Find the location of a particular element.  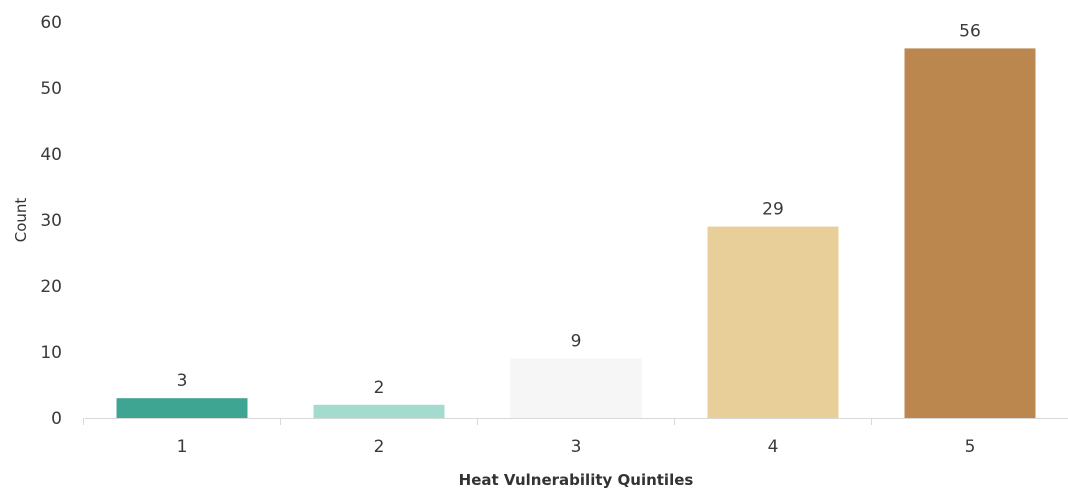

x-tick-label: 2 is located at coordinates (379, 447).